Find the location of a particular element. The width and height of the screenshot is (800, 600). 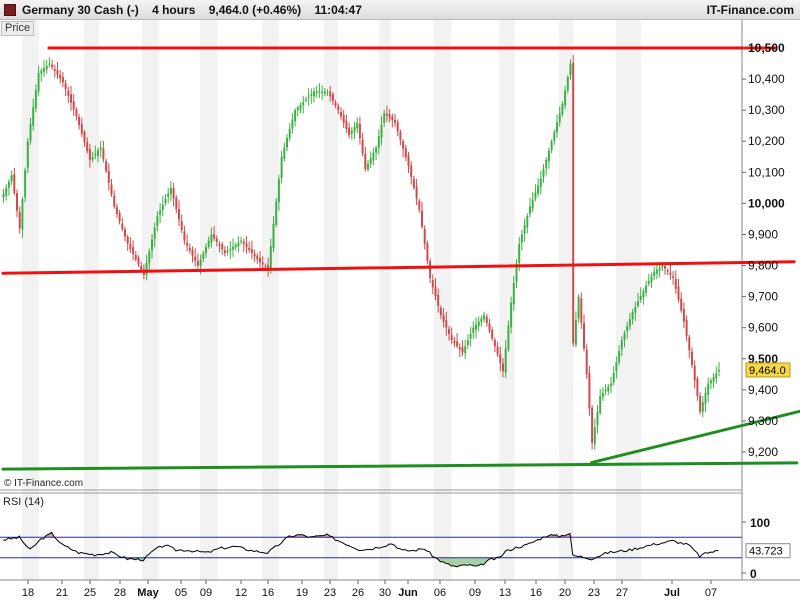

last-change: 9,464.0 (+0.46%) is located at coordinates (255, 10).